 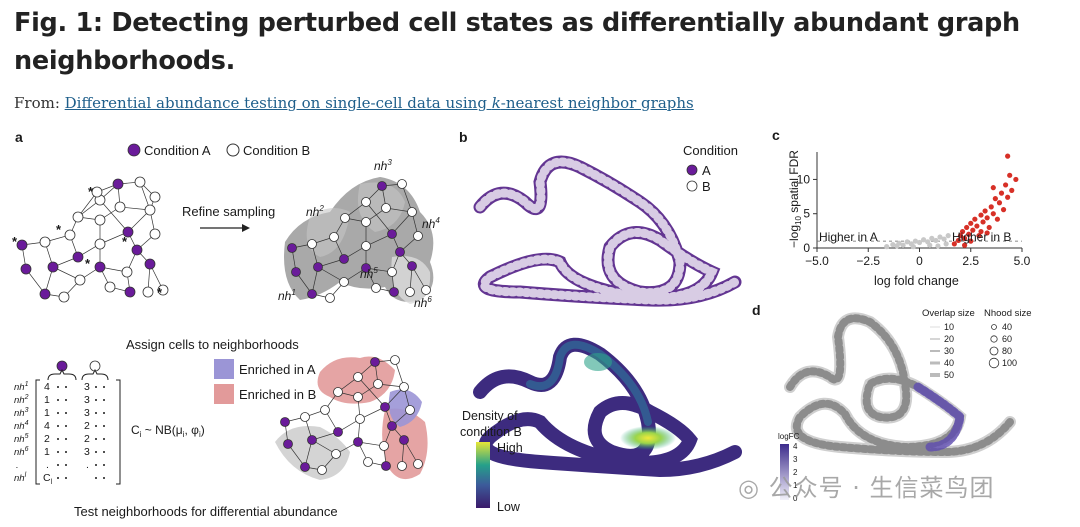 What do you see at coordinates (277, 369) in the screenshot?
I see `enriched-a-label: Enriched in A` at bounding box center [277, 369].